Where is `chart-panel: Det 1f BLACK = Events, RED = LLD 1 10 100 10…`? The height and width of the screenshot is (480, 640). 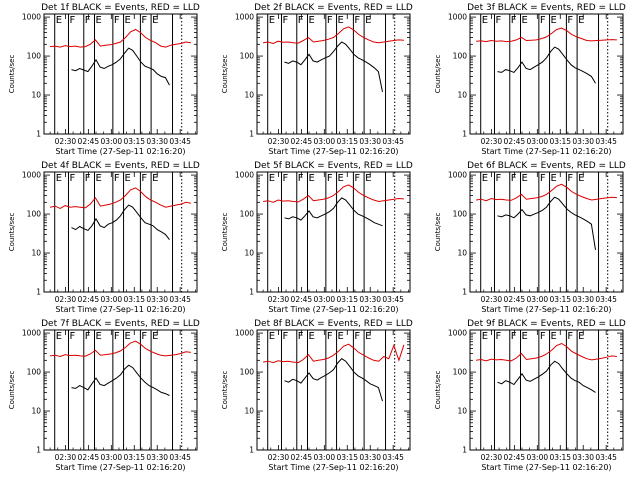 chart-panel: Det 1f BLACK = Events, RED = LLD 1 10 100 10… is located at coordinates (104, 79).